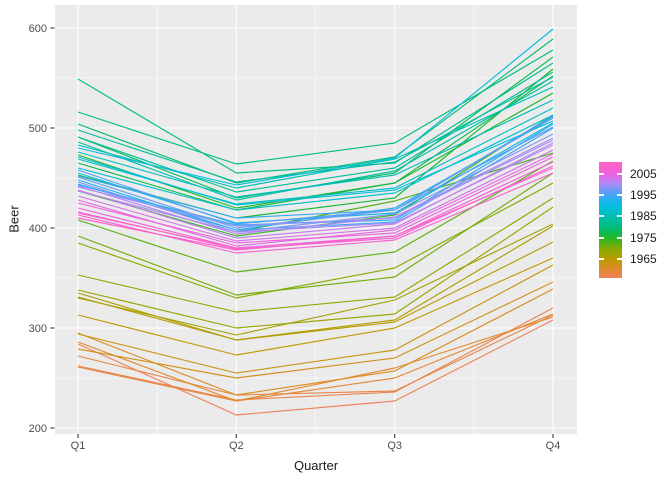  Describe the element at coordinates (394, 446) in the screenshot. I see `x-axis-tick-label: Q3` at that location.